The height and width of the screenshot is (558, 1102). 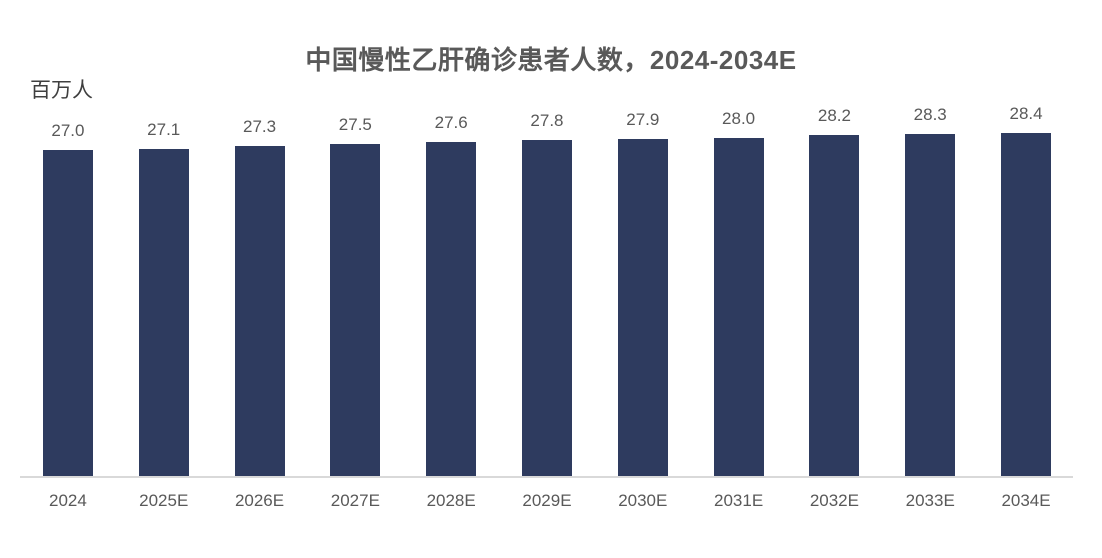 What do you see at coordinates (546, 477) in the screenshot?
I see `x-axis-line` at bounding box center [546, 477].